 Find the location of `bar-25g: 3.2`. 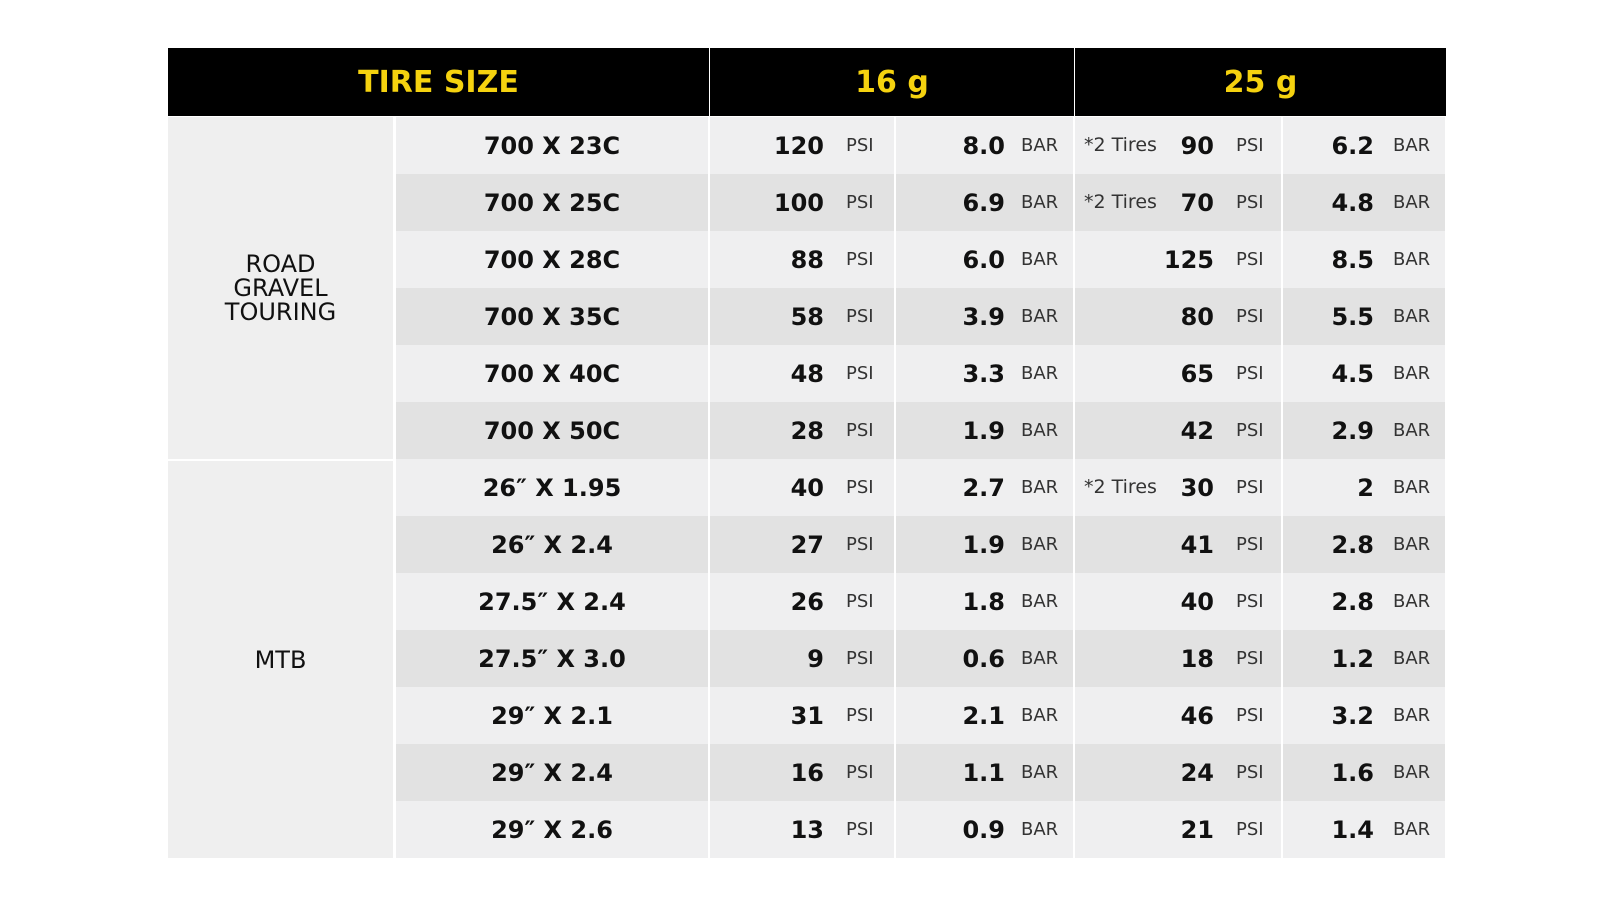

bar-25g: 3.2 is located at coordinates (1352, 715).